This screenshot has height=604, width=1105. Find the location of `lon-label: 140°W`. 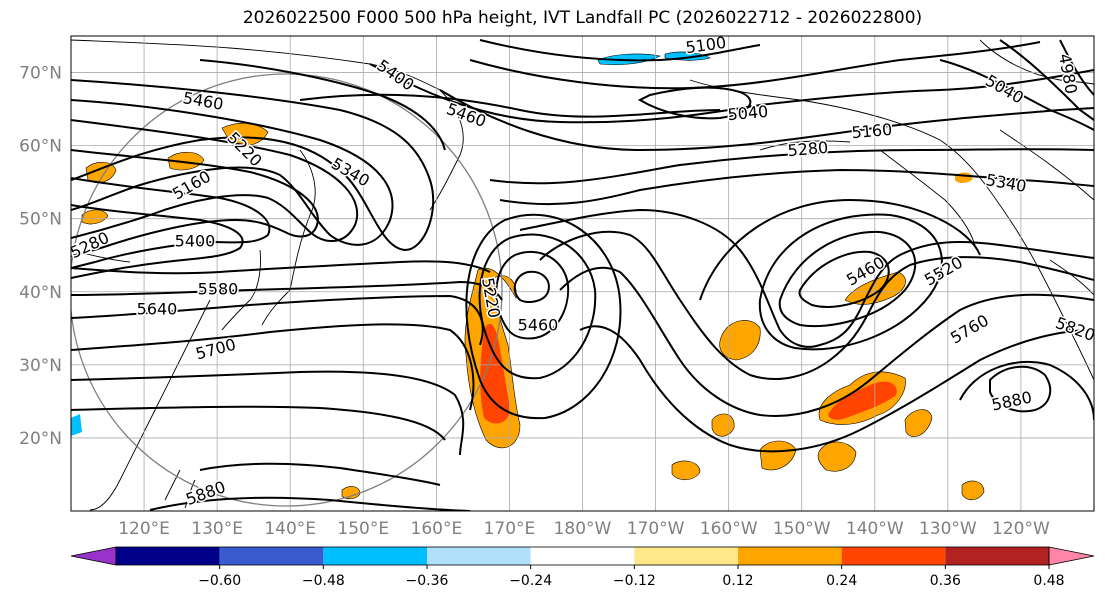

lon-label: 140°W is located at coordinates (875, 529).